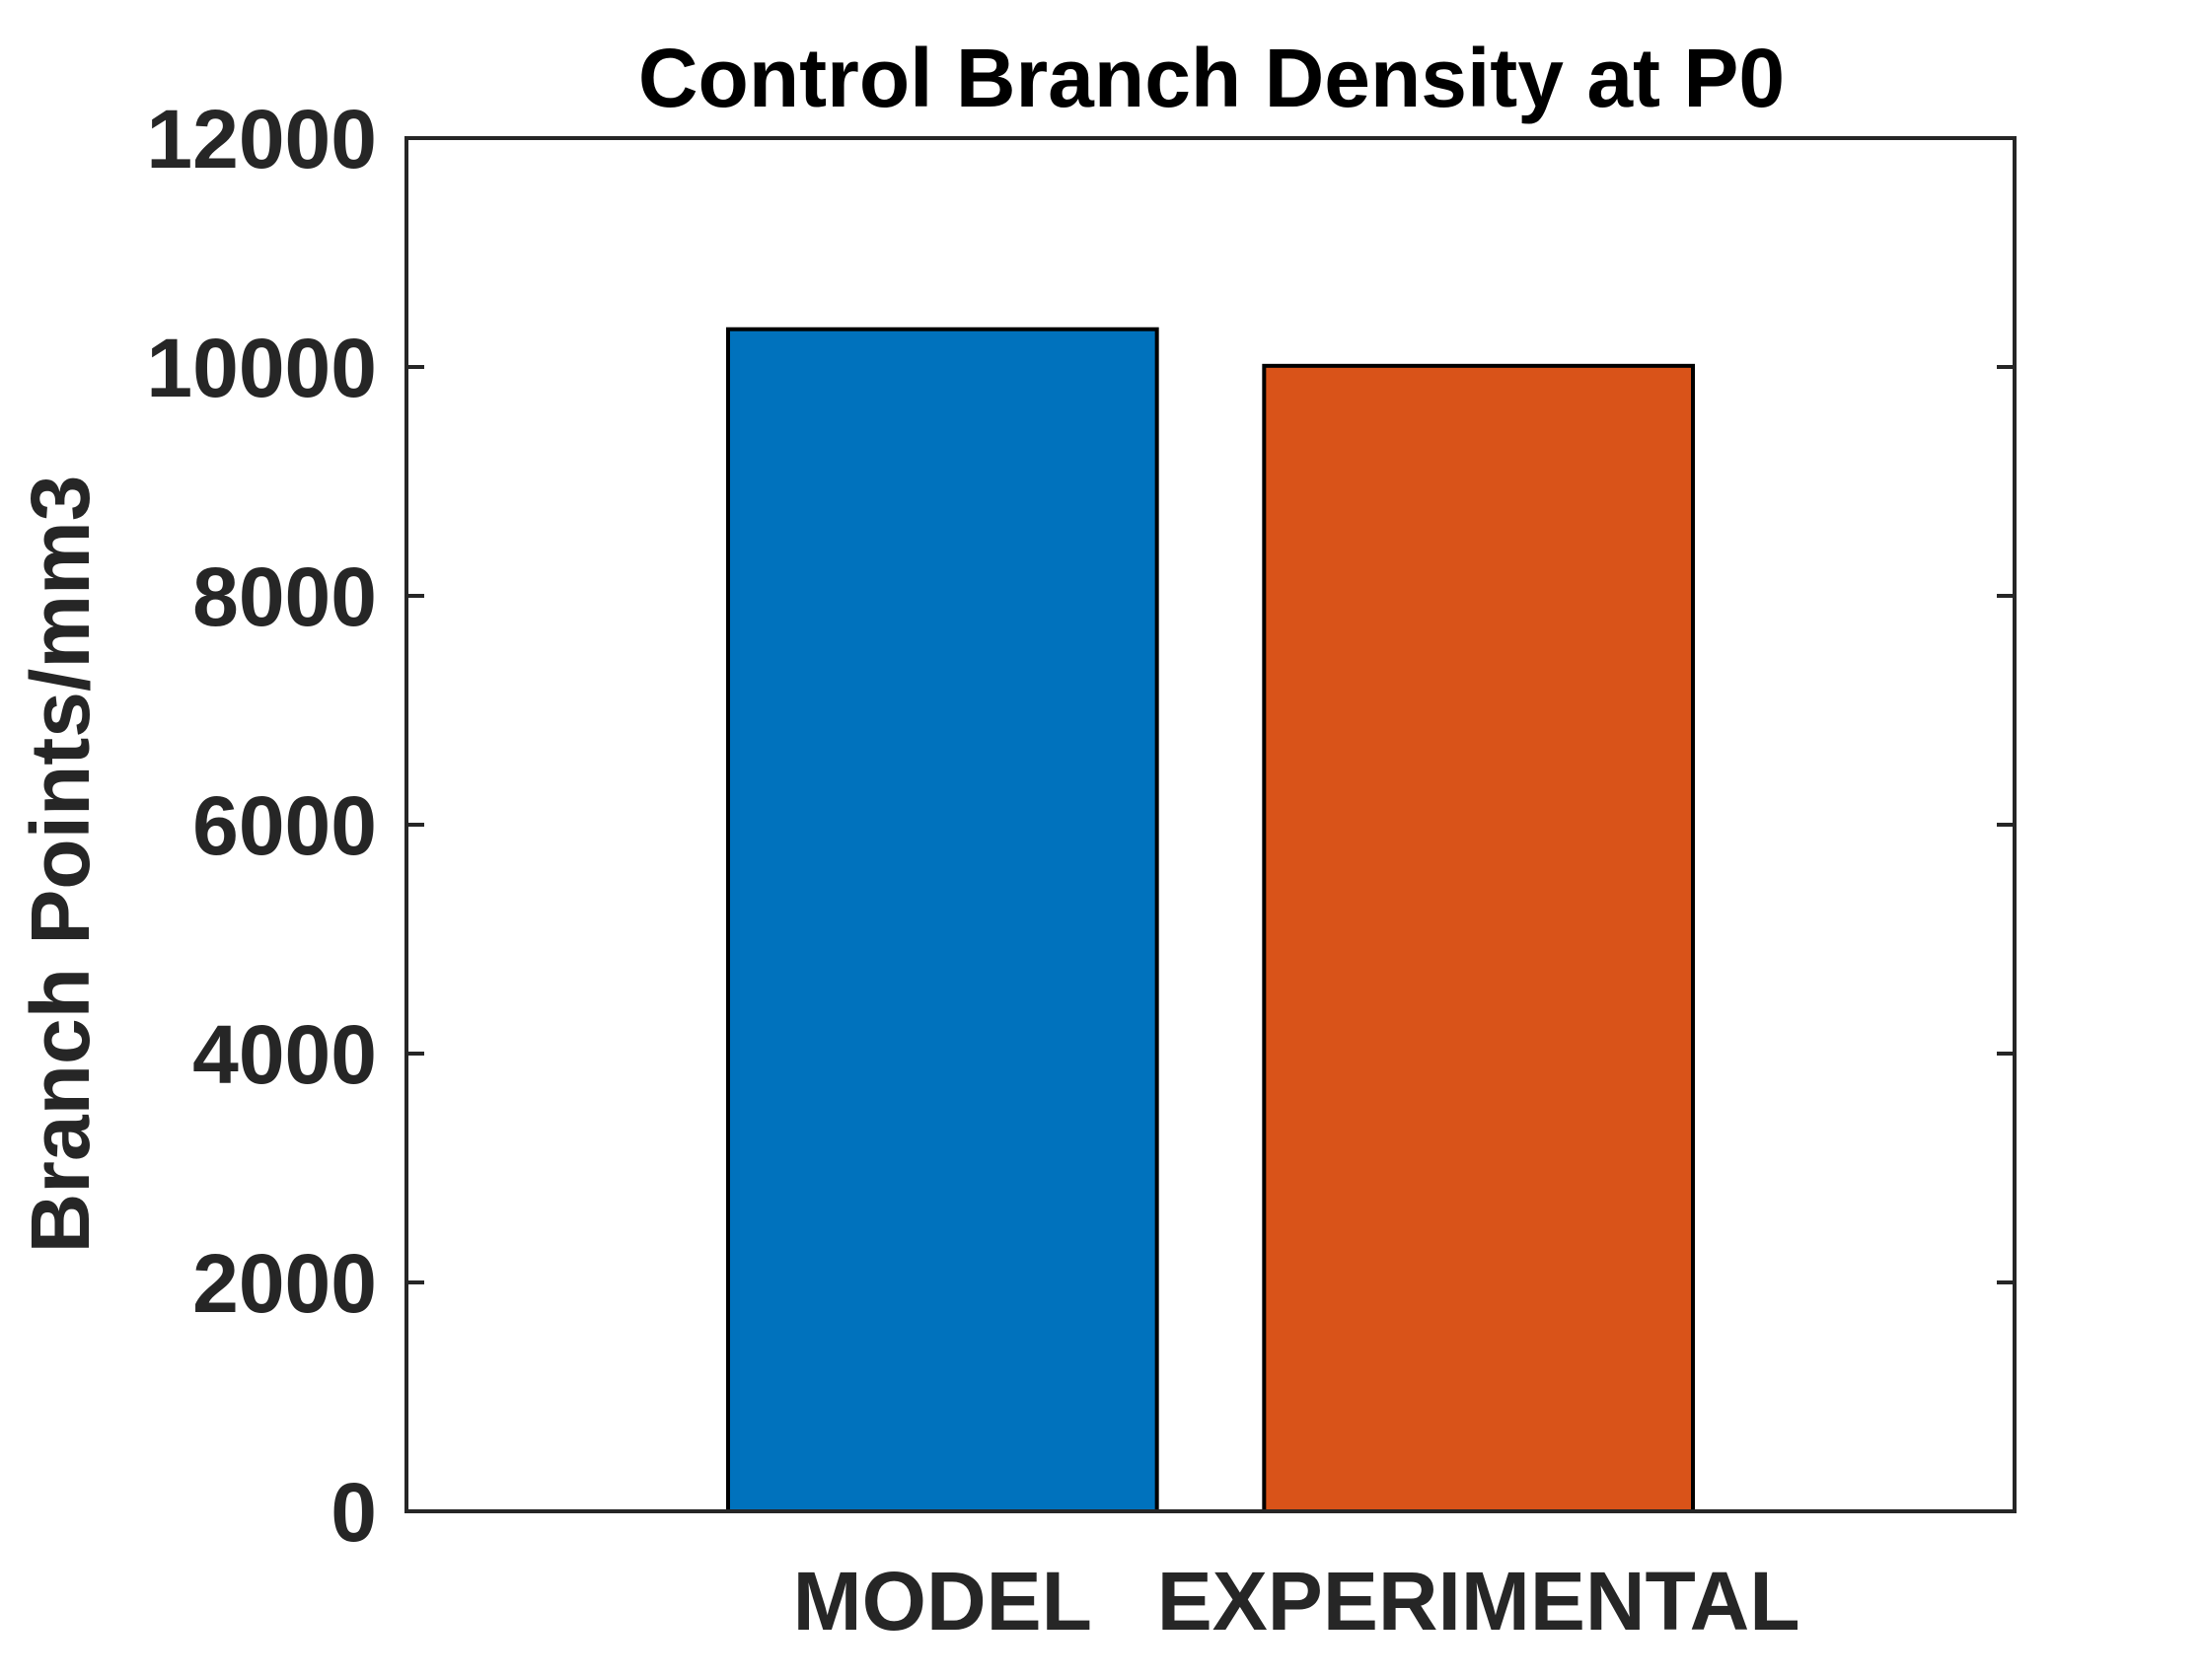 The height and width of the screenshot is (1680, 2202). Describe the element at coordinates (285, 825) in the screenshot. I see `y-tick-label-6000: 6000` at that location.